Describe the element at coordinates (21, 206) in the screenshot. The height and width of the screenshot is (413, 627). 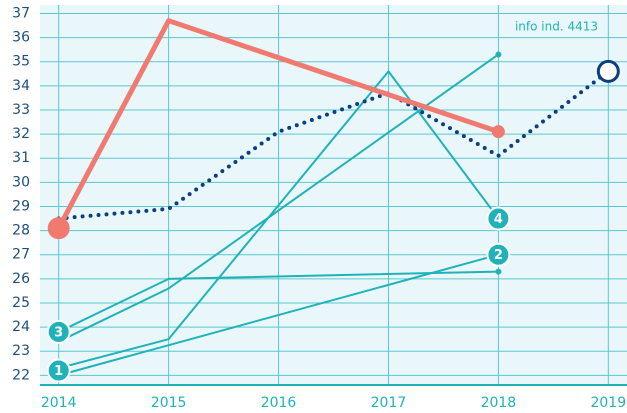
I see `y-tick-label: 29` at that location.